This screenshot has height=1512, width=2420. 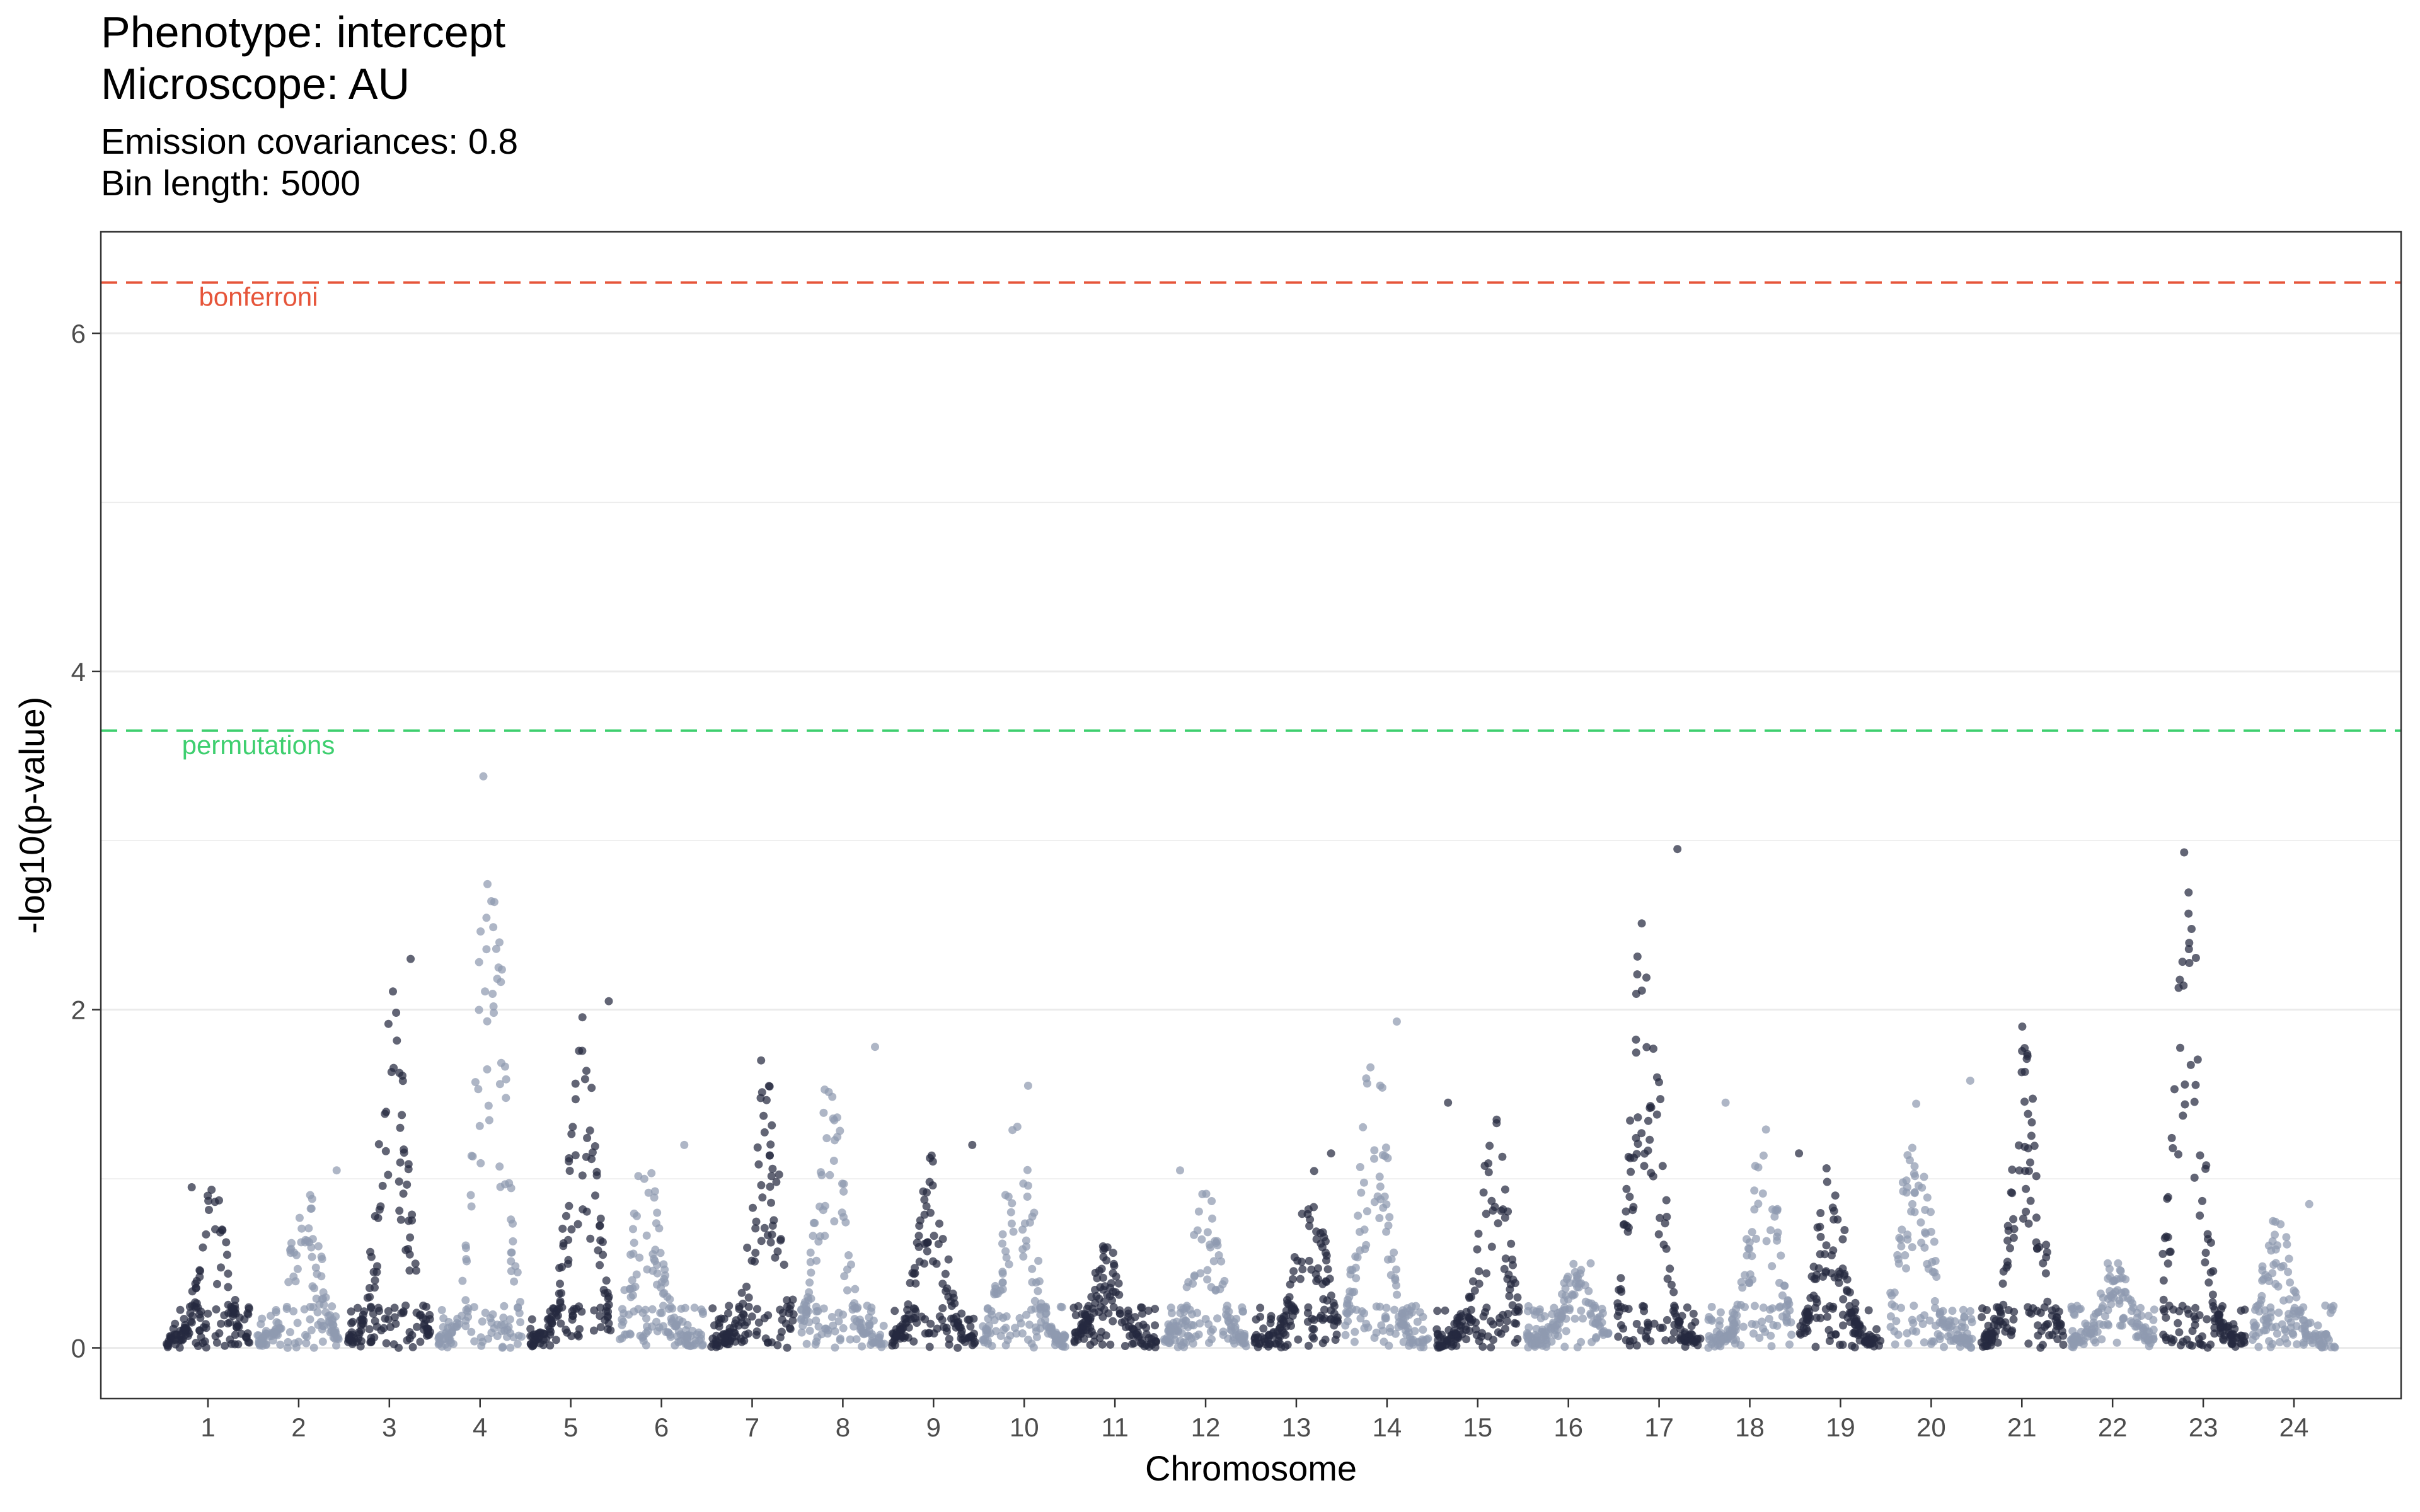 I want to click on chart-title-line-1: Phenotype: intercept, so click(x=303, y=32).